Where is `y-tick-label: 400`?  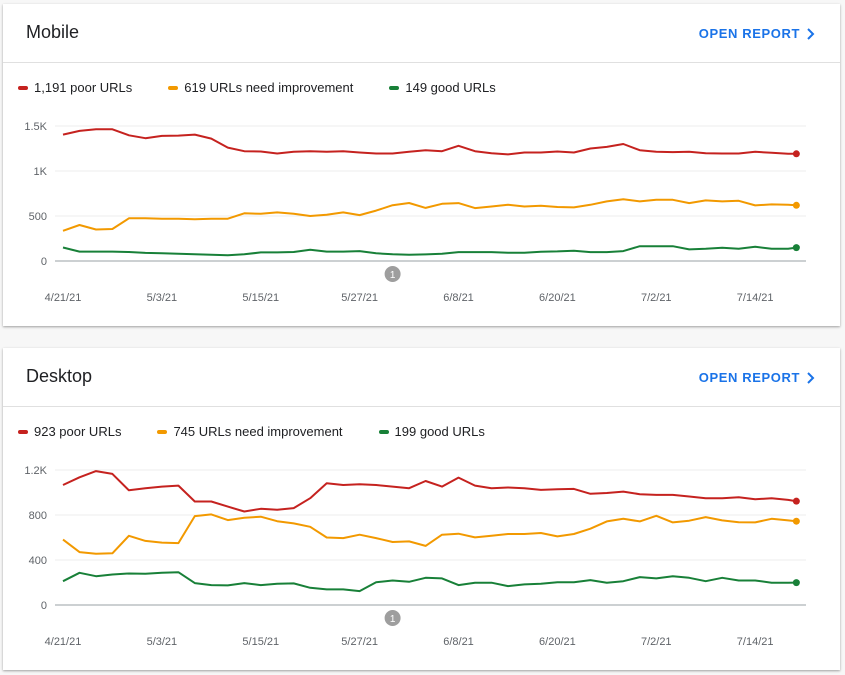
y-tick-label: 400 is located at coordinates (38, 561).